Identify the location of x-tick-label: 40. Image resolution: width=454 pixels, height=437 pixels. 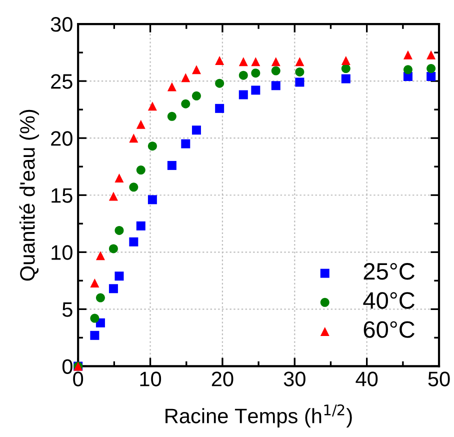
(367, 379).